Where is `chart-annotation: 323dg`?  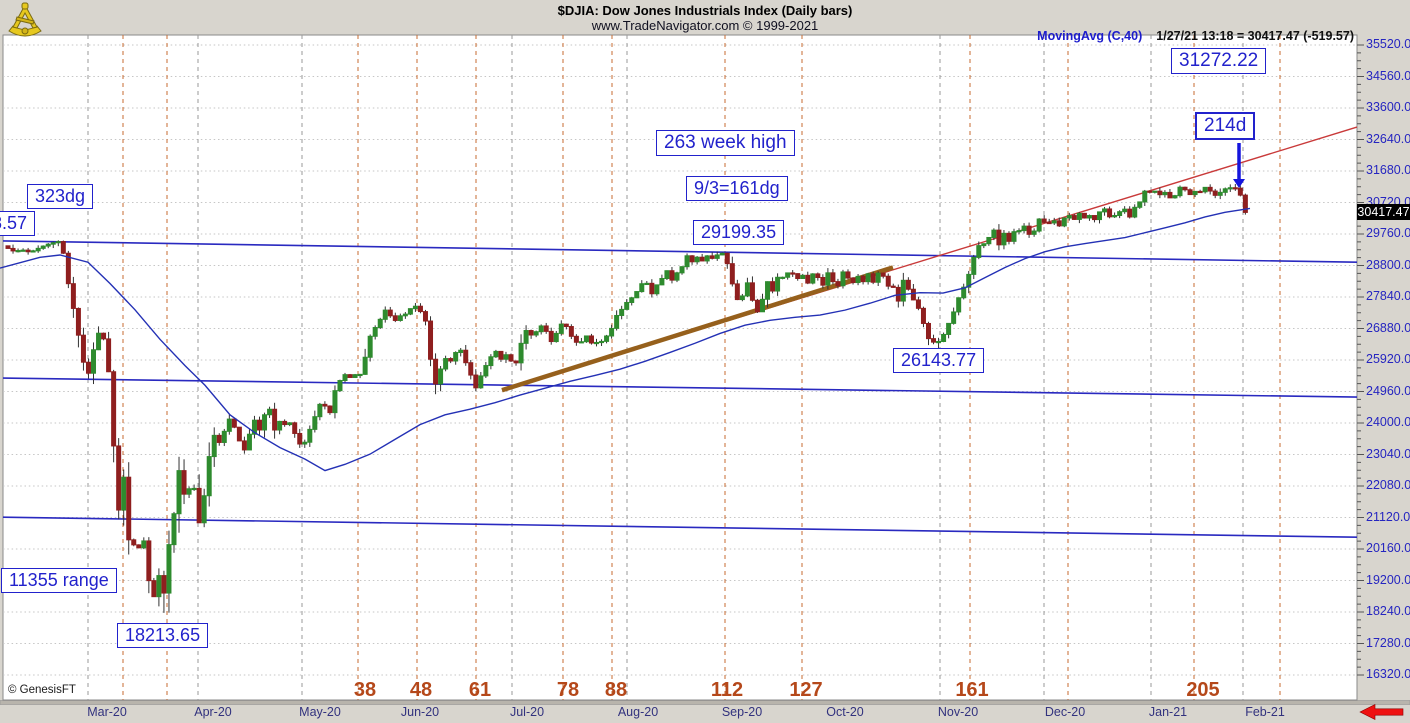
chart-annotation: 323dg is located at coordinates (60, 196).